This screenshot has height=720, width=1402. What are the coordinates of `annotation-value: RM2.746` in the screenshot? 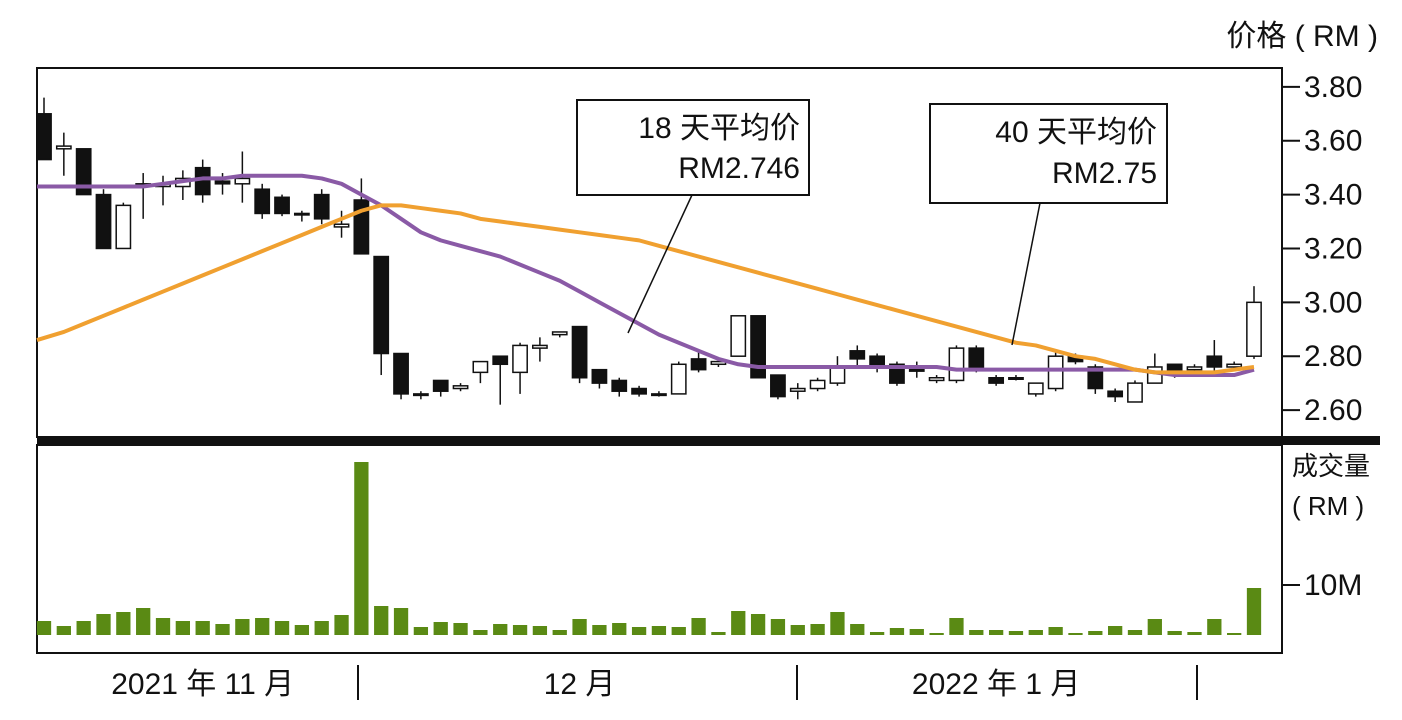 It's located at (739, 168).